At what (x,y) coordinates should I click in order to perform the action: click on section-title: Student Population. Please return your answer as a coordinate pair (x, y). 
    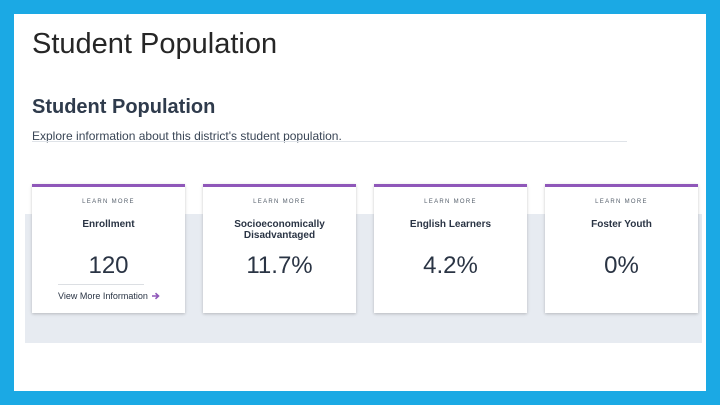
    Looking at the image, I should click on (124, 107).